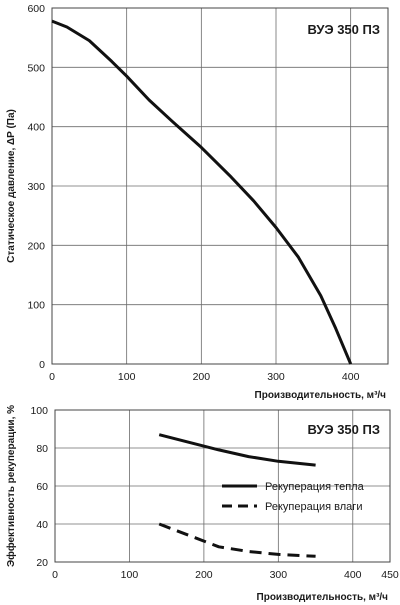  I want to click on legend-label: Рекуперация тепла, so click(315, 487).